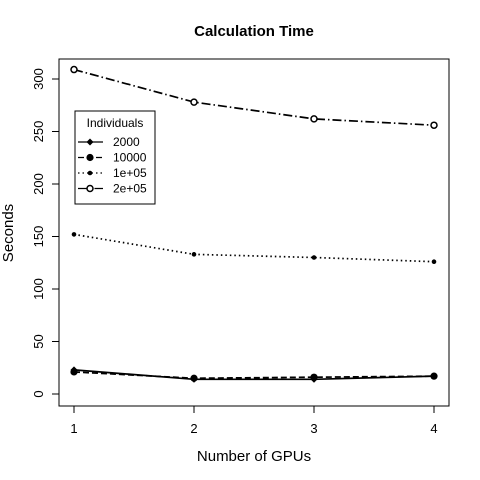 Image resolution: width=480 pixels, height=480 pixels. Describe the element at coordinates (130, 189) in the screenshot. I see `legend-label: 2e+05` at that location.